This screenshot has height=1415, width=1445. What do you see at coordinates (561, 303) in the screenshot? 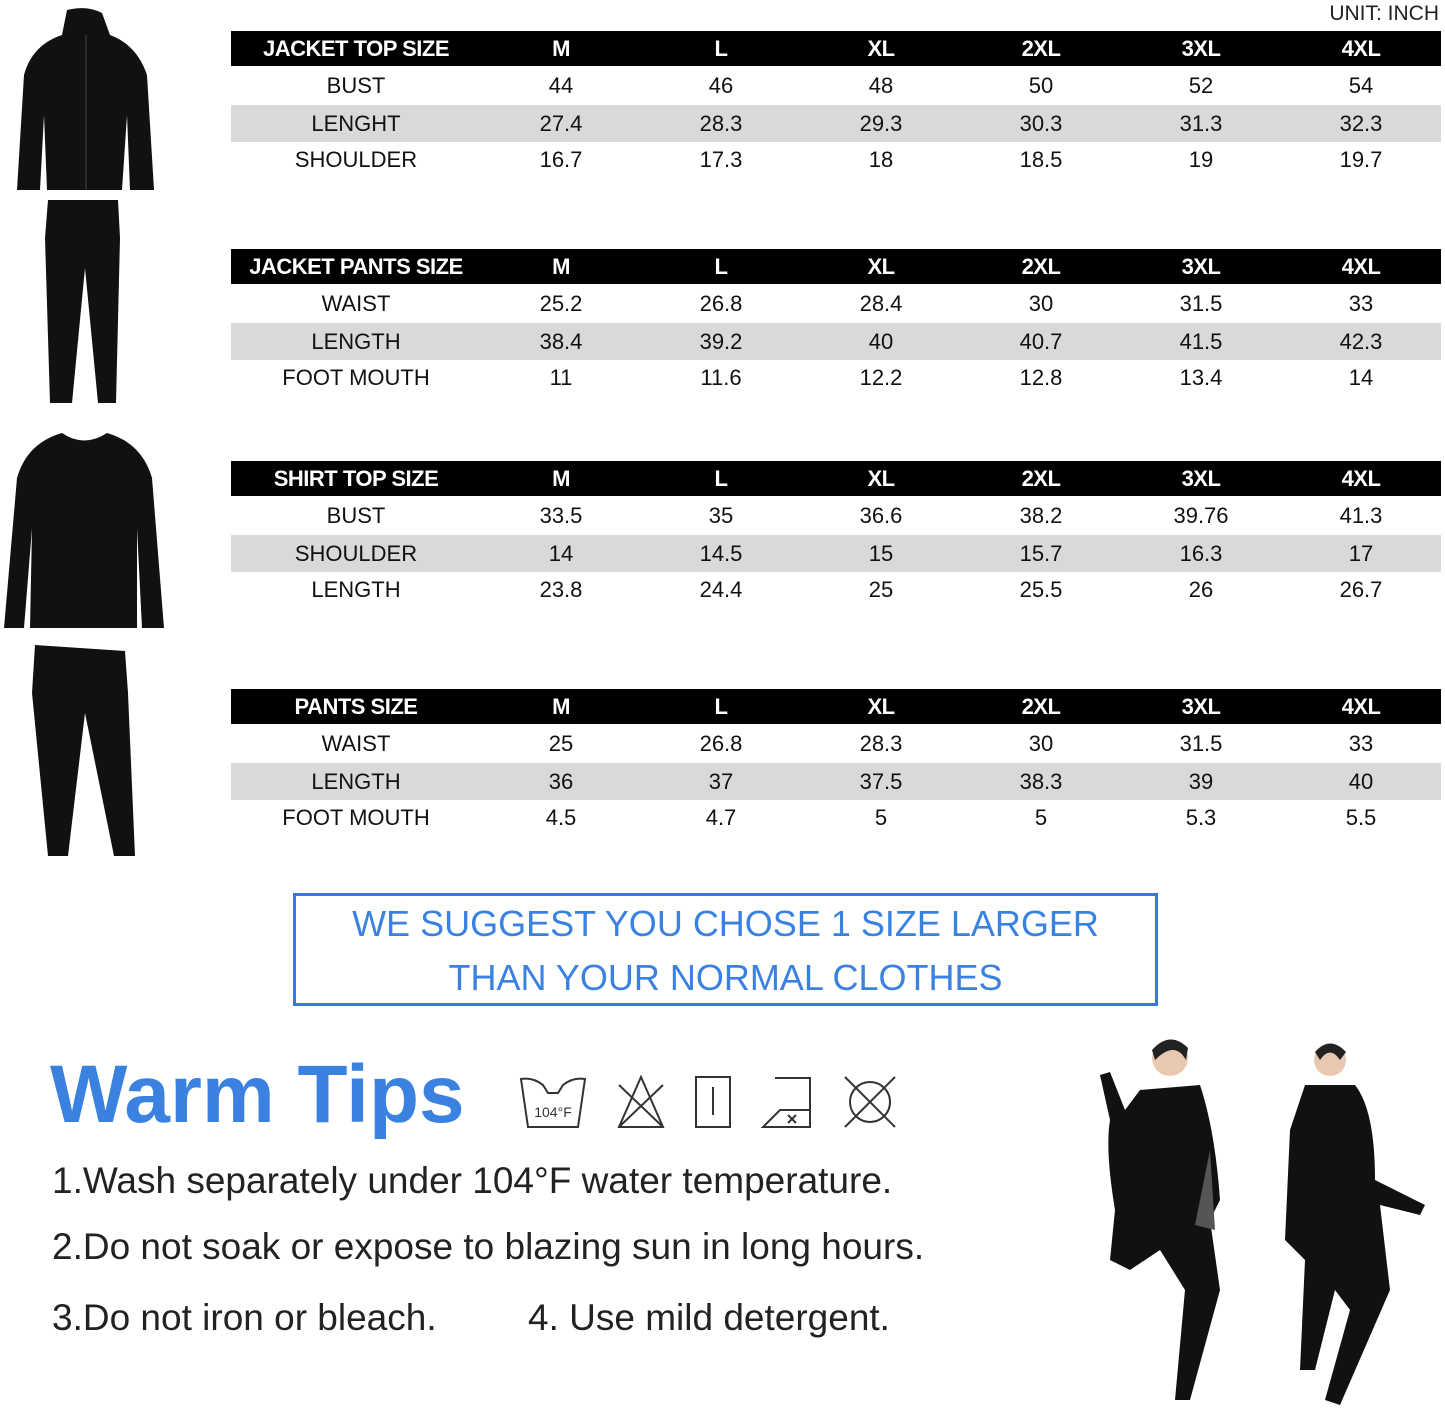
I see `table-cell: 25.2` at bounding box center [561, 303].